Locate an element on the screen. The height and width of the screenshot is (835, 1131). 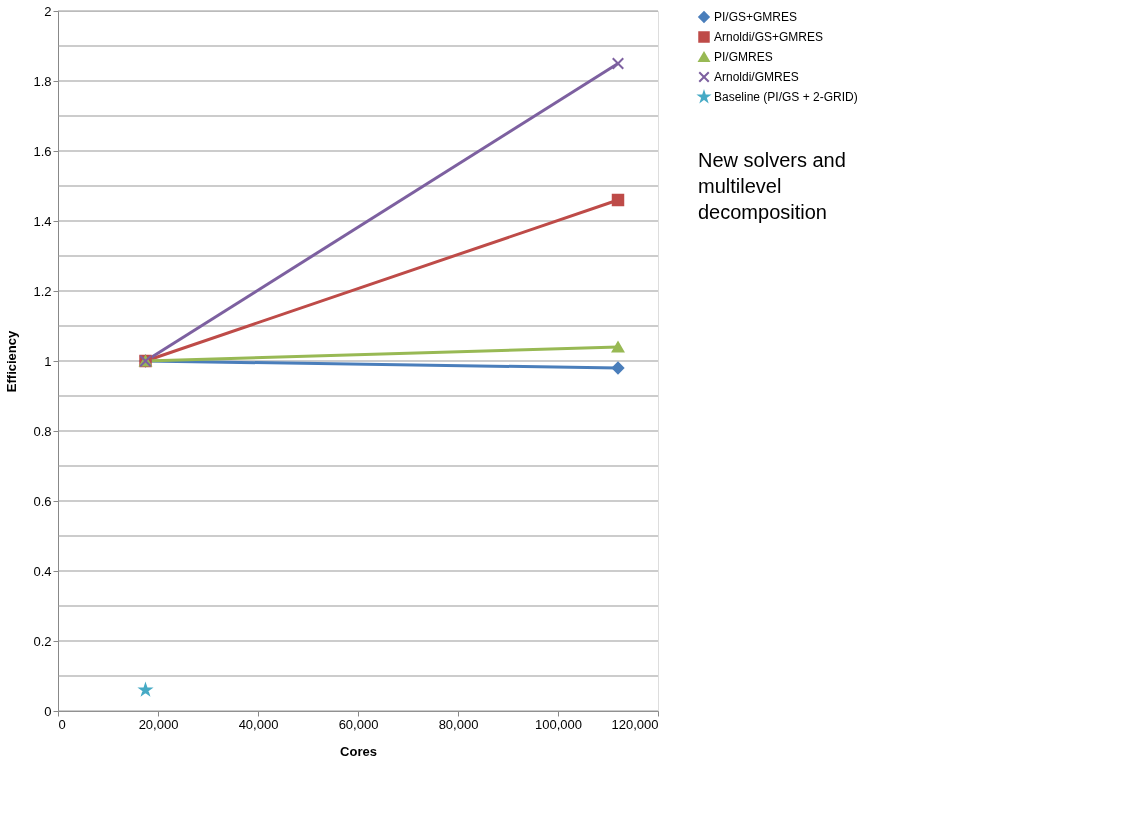
legend-label: Arnoldi/GS+GMRES is located at coordinates (769, 37).